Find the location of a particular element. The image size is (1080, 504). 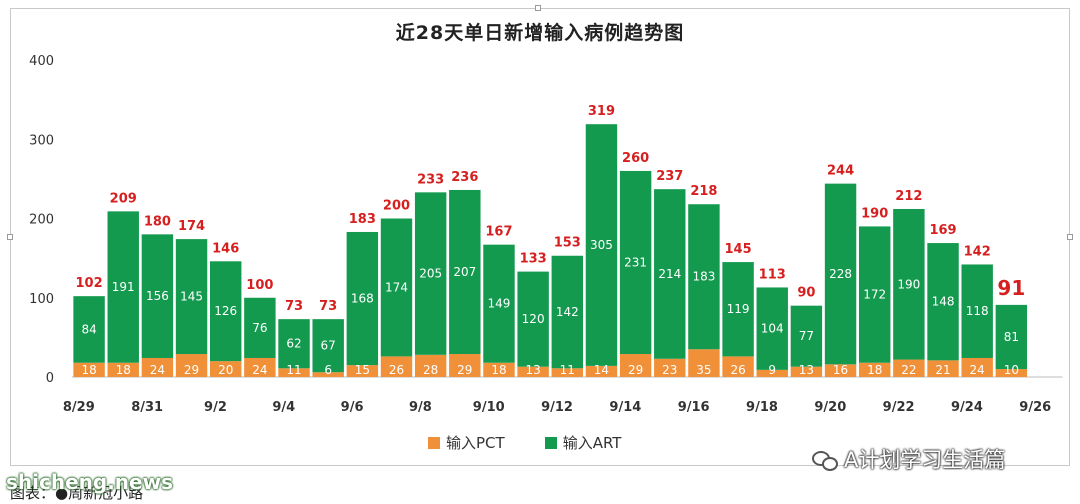

bar-pct-label: 6 is located at coordinates (328, 370).